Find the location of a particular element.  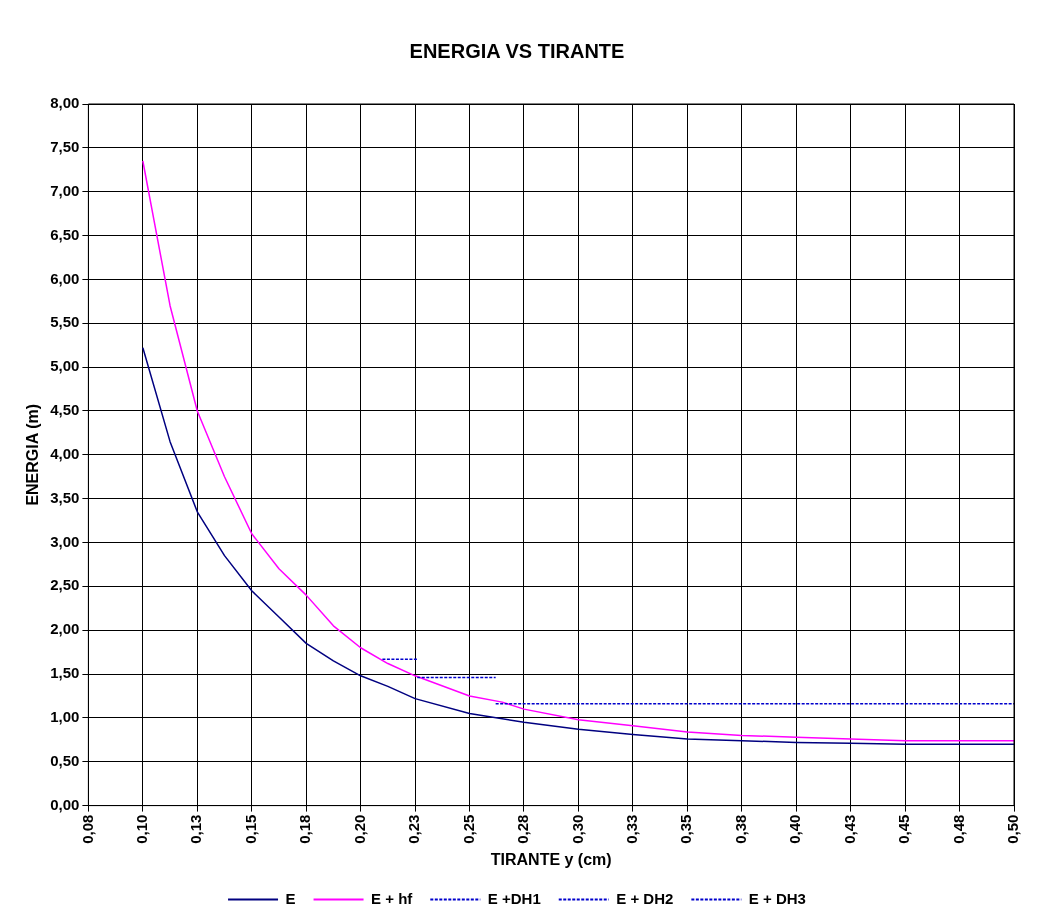

y-tick-label: 1,50 is located at coordinates (65, 673).